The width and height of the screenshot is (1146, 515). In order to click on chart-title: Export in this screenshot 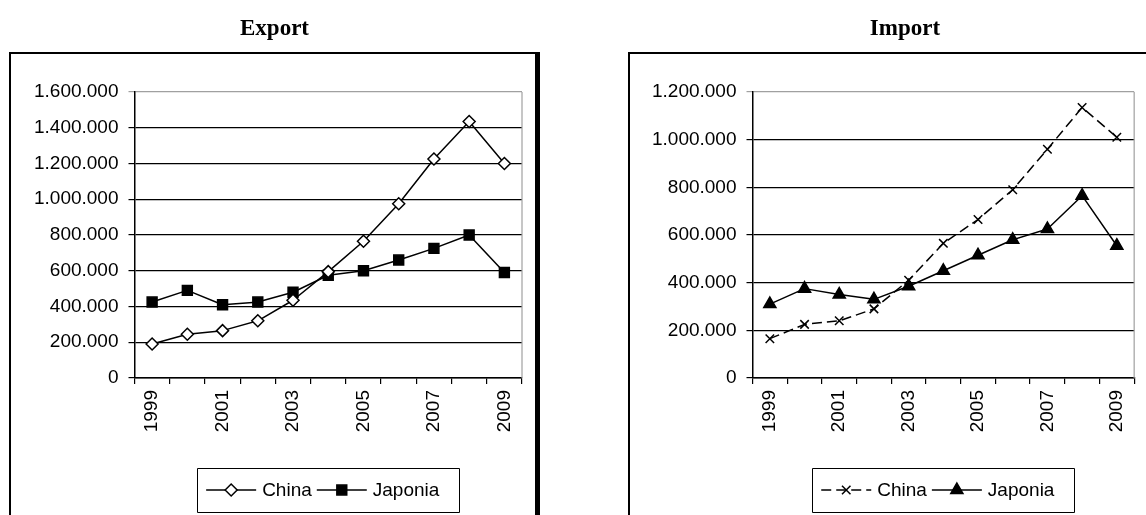, I will do `click(274, 27)`.